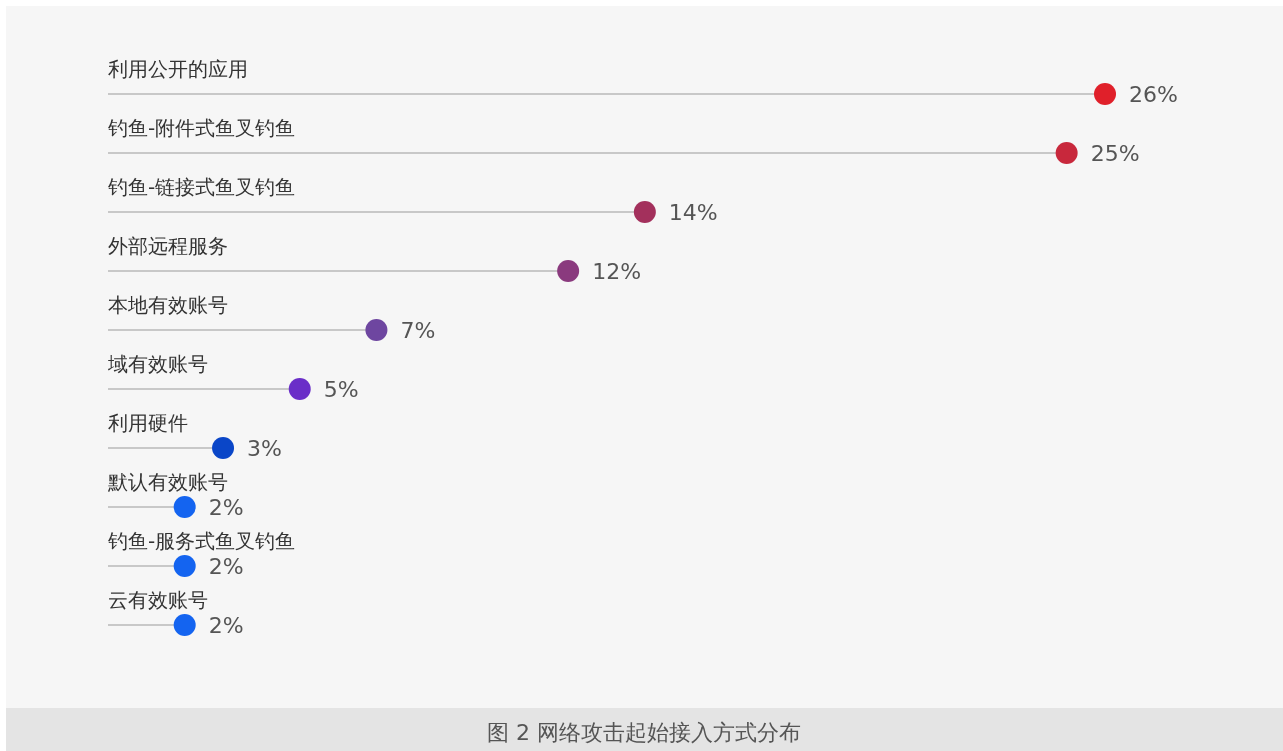 This screenshot has height=751, width=1283. What do you see at coordinates (201, 187) in the screenshot?
I see `y-tick-label: 钓鱼-链接式鱼叉钓鱼` at bounding box center [201, 187].